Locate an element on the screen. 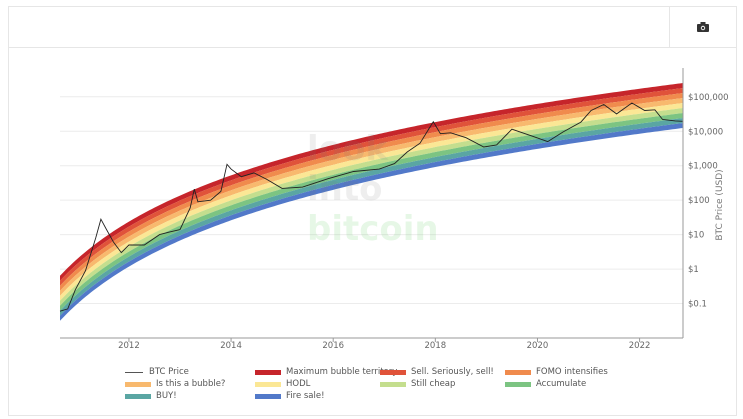 This screenshot has width=743, height=419. legend-label: FOMO intensifies is located at coordinates (572, 372).